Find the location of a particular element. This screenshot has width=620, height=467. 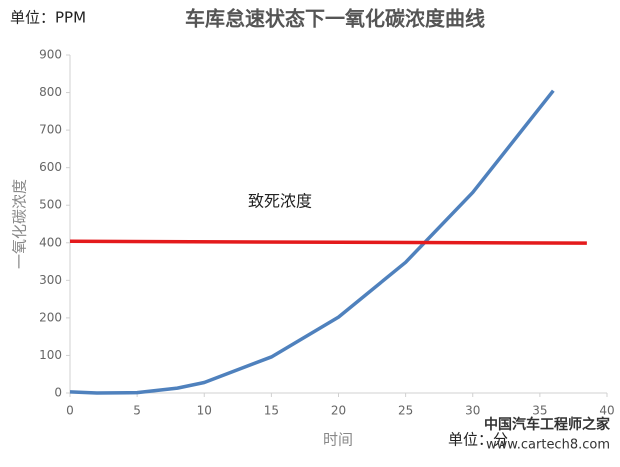

y-tick-label: 300 is located at coordinates (50, 280).